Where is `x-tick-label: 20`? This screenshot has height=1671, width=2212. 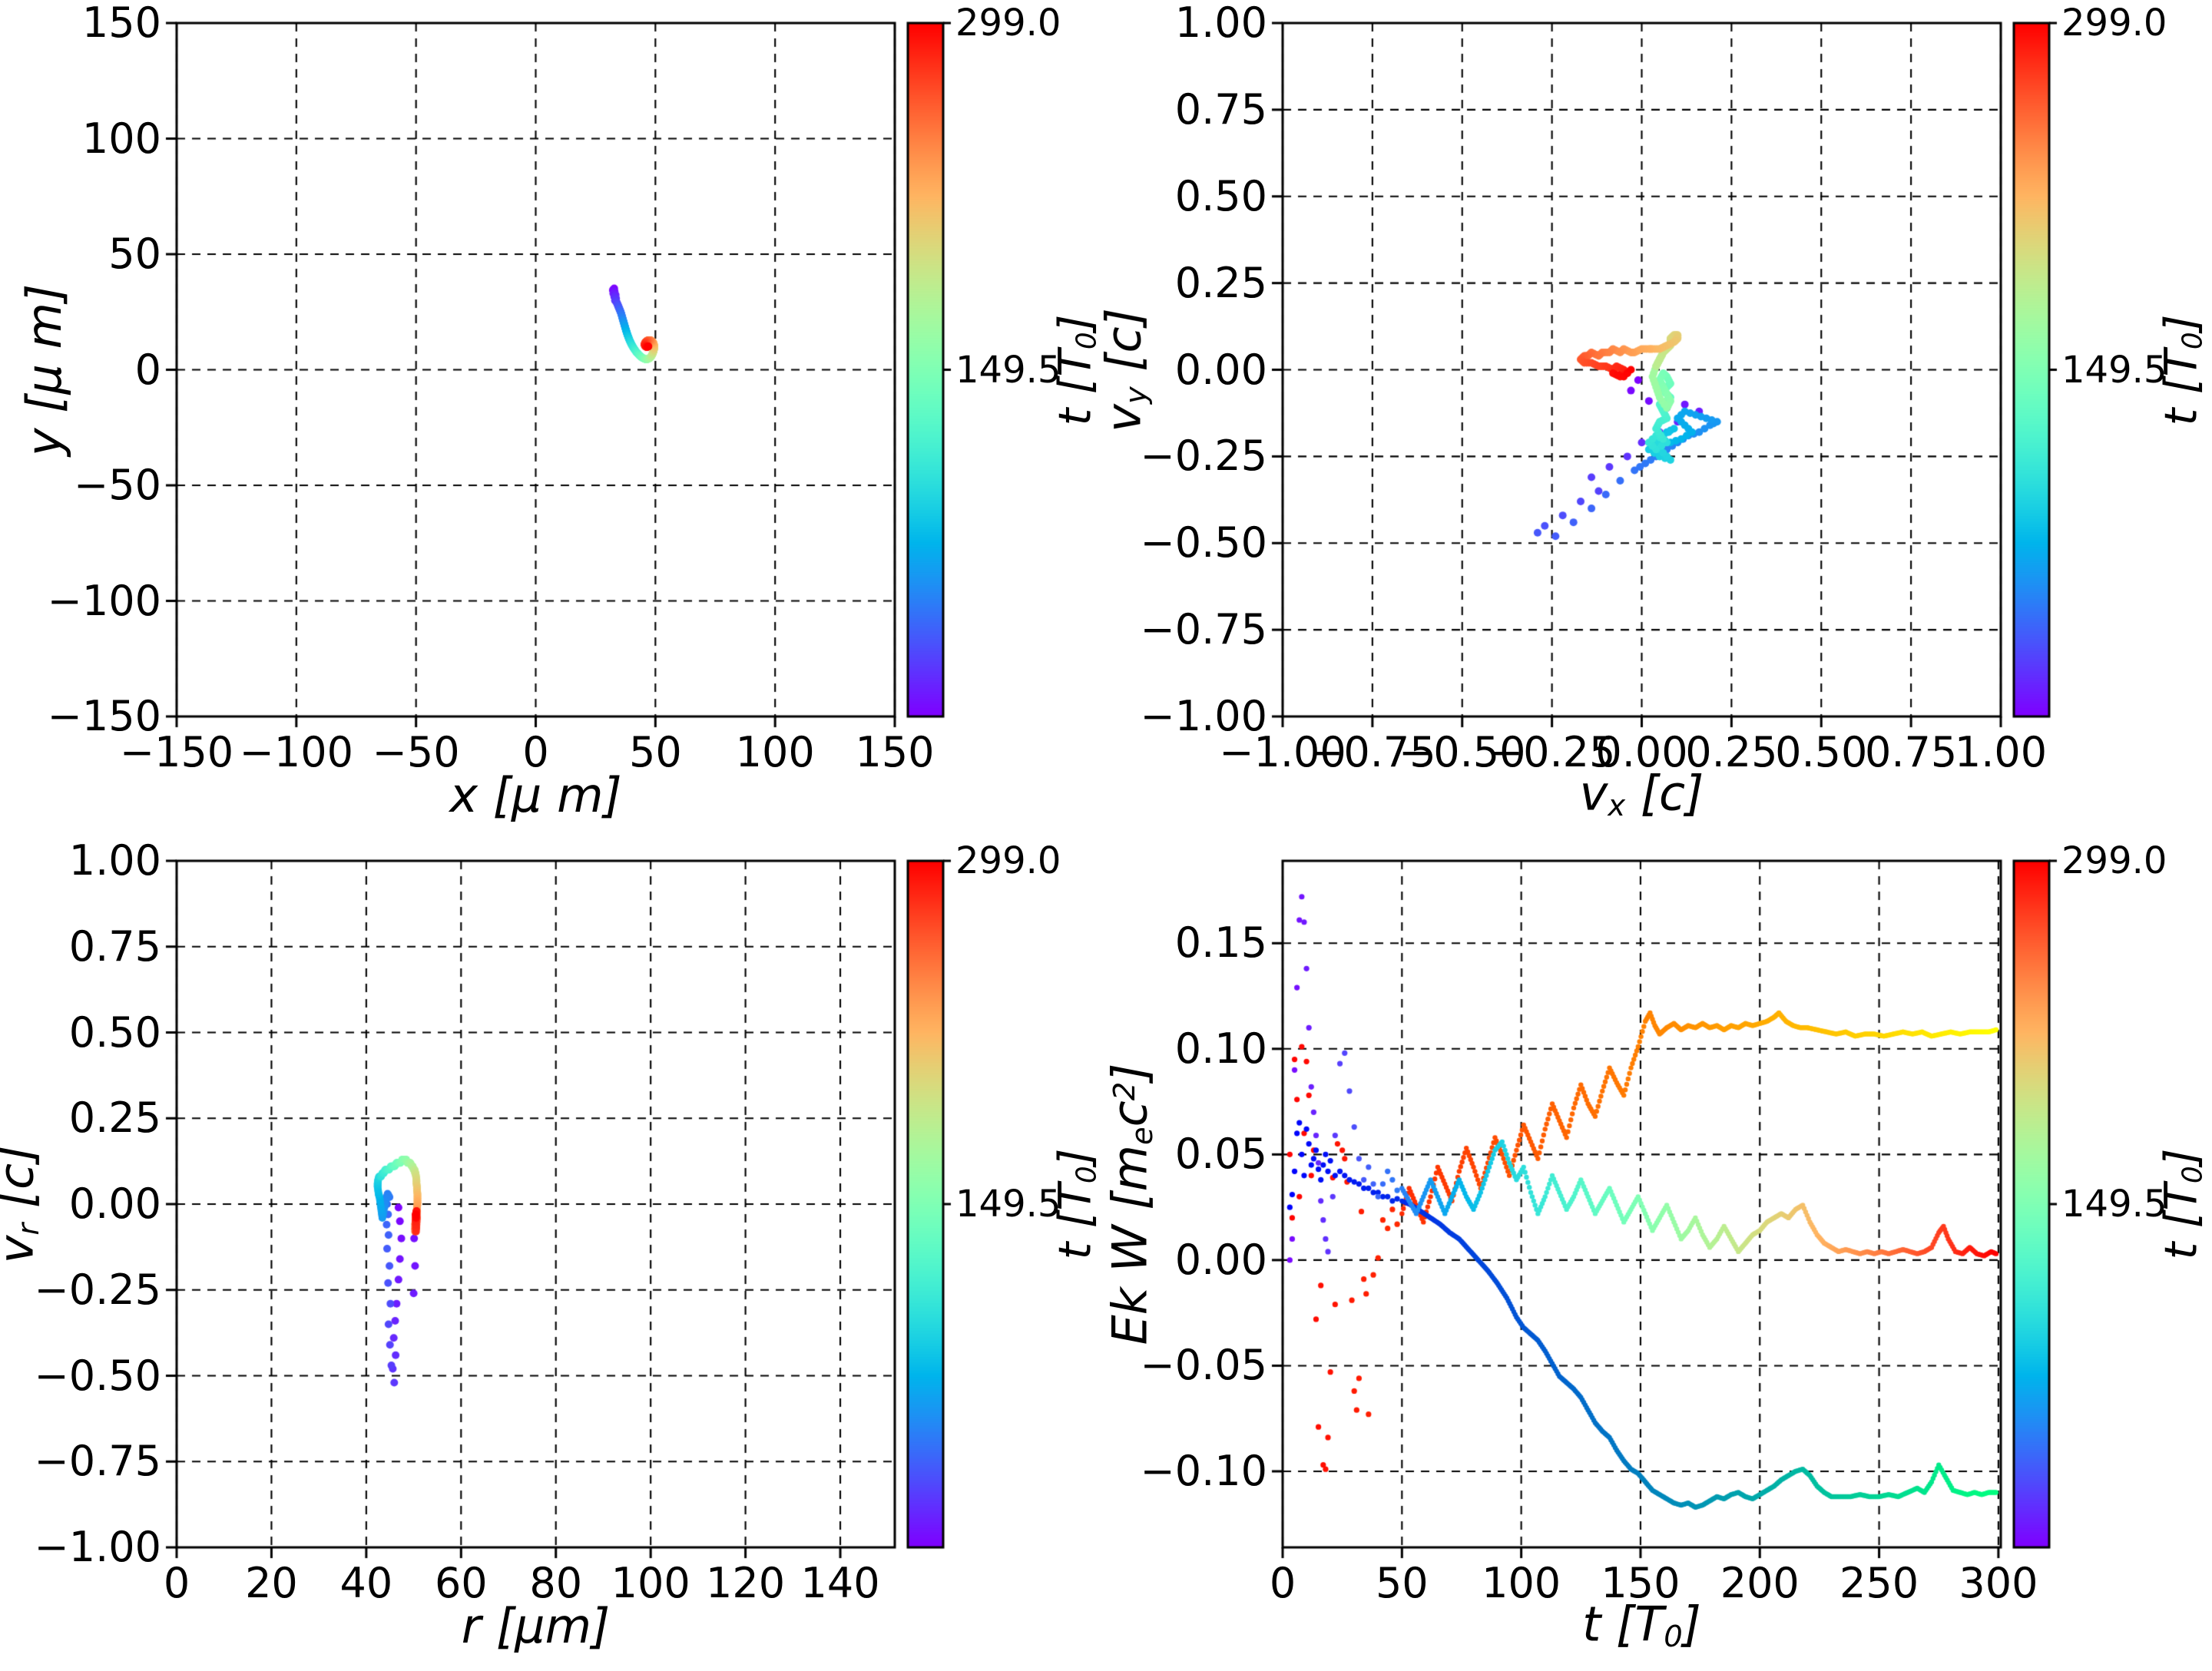 x-tick-label: 20 is located at coordinates (272, 1583).